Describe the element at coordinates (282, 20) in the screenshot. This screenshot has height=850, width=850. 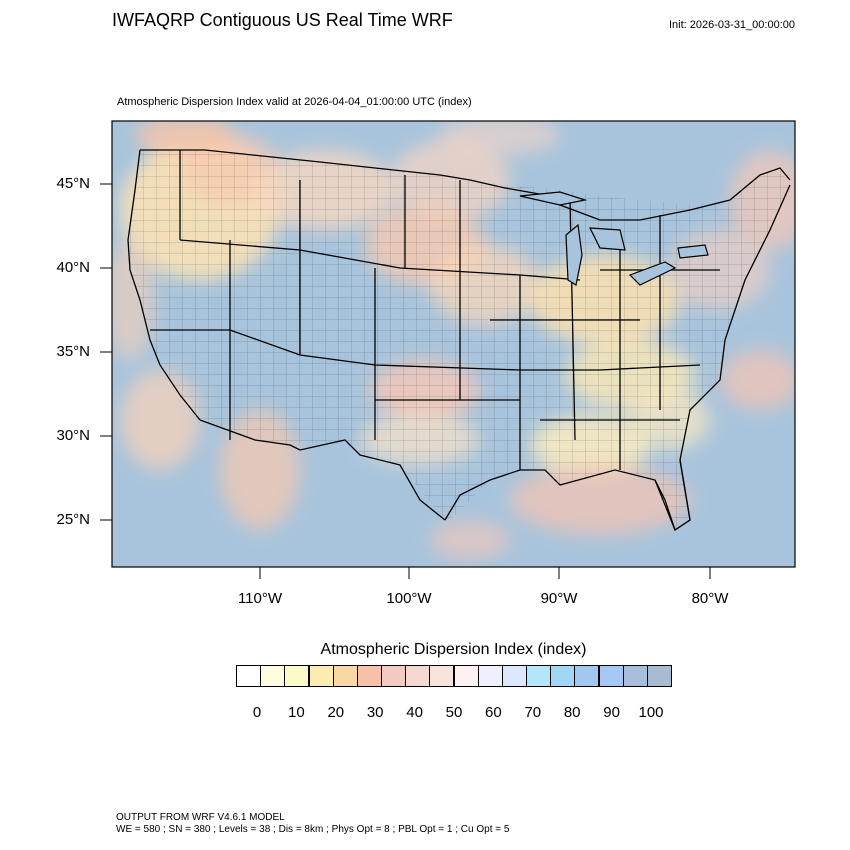
I see `plot-title: IWFAQRP Contiguous US Real Time WRF` at that location.